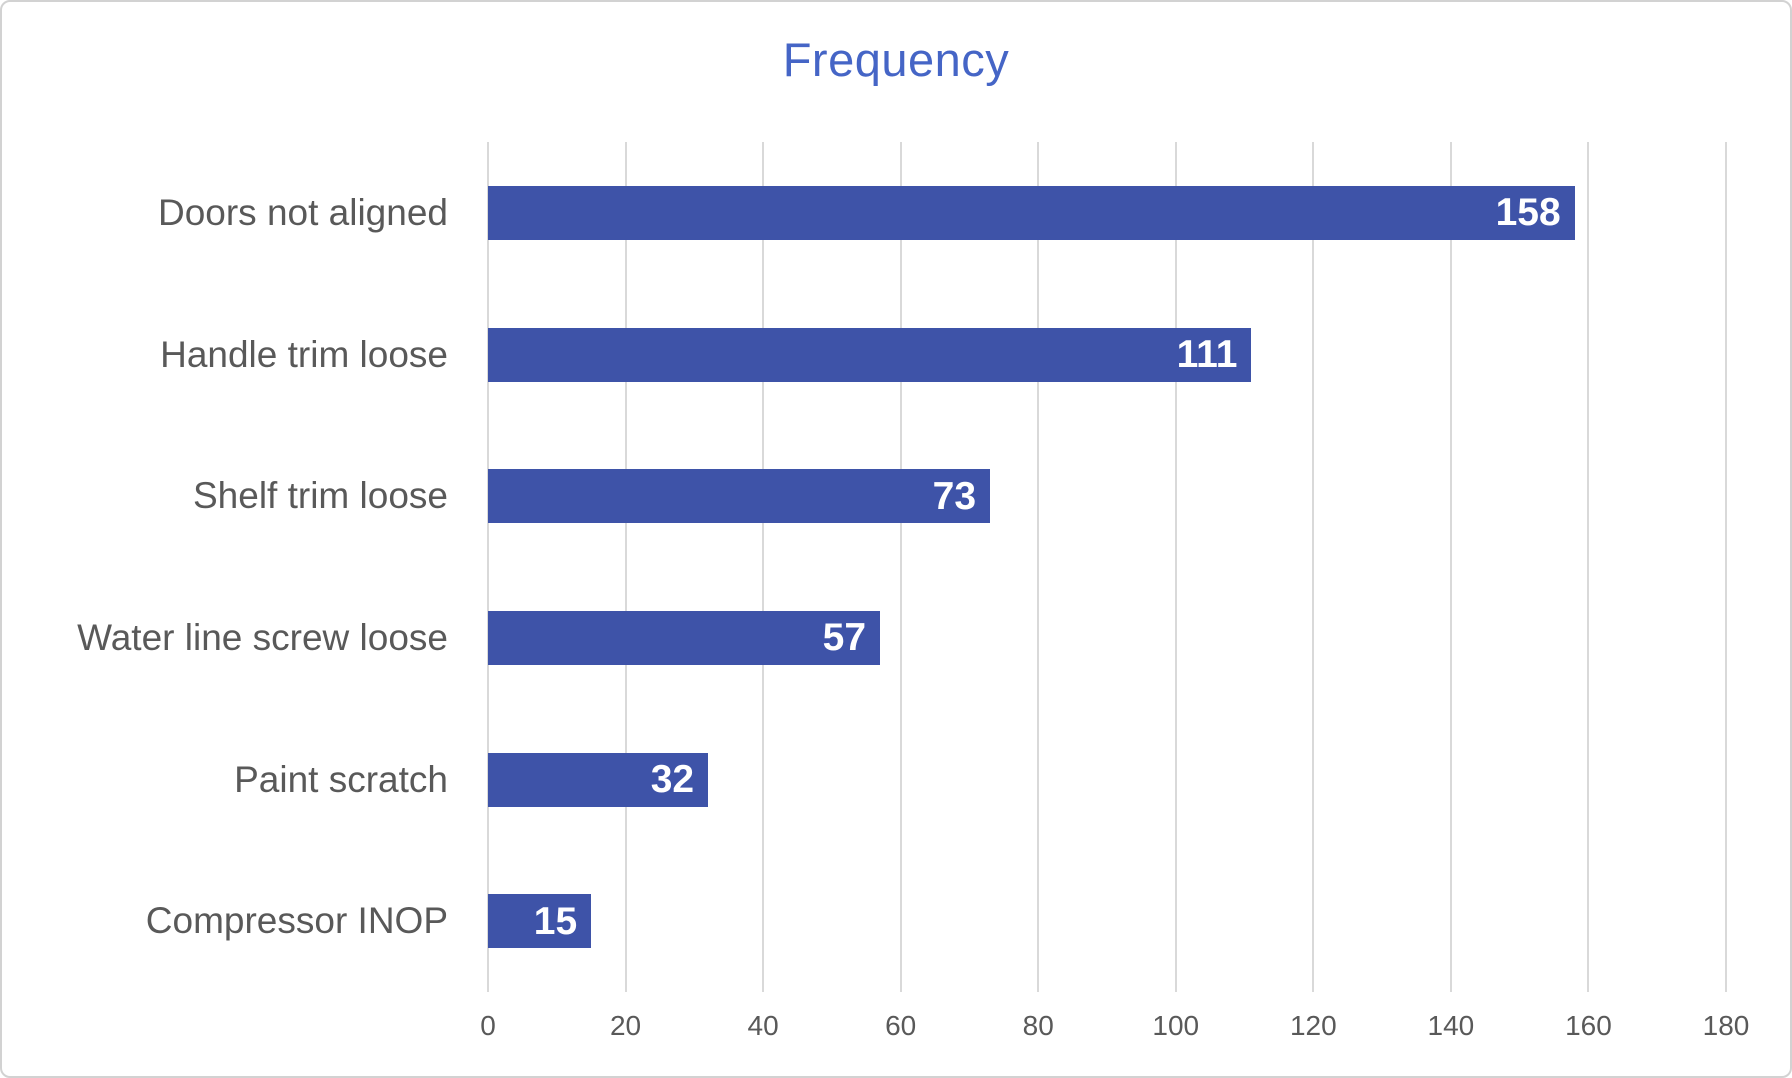 The width and height of the screenshot is (1792, 1078). I want to click on bar-value-label: 32, so click(672, 780).